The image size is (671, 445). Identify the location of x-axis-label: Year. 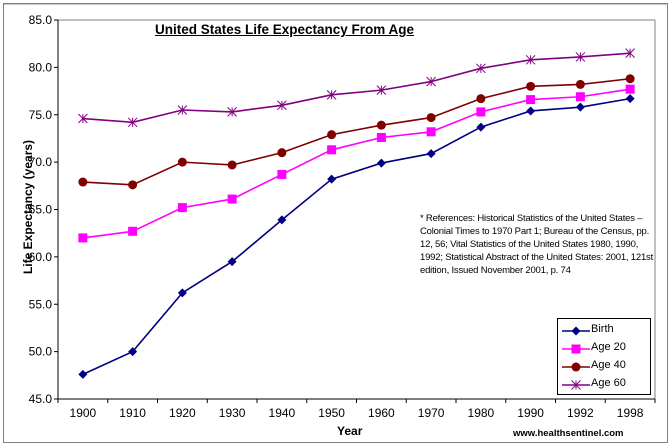
(350, 431).